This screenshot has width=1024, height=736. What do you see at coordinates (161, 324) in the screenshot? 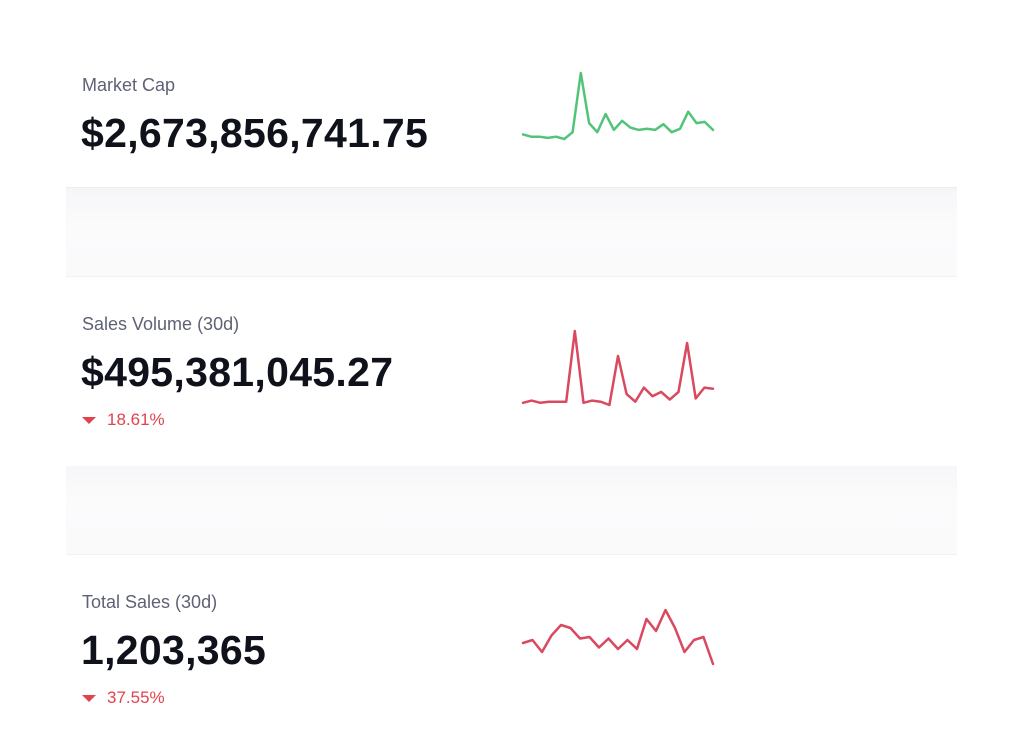
I see `stat-label: Sales Volume (30d)` at bounding box center [161, 324].